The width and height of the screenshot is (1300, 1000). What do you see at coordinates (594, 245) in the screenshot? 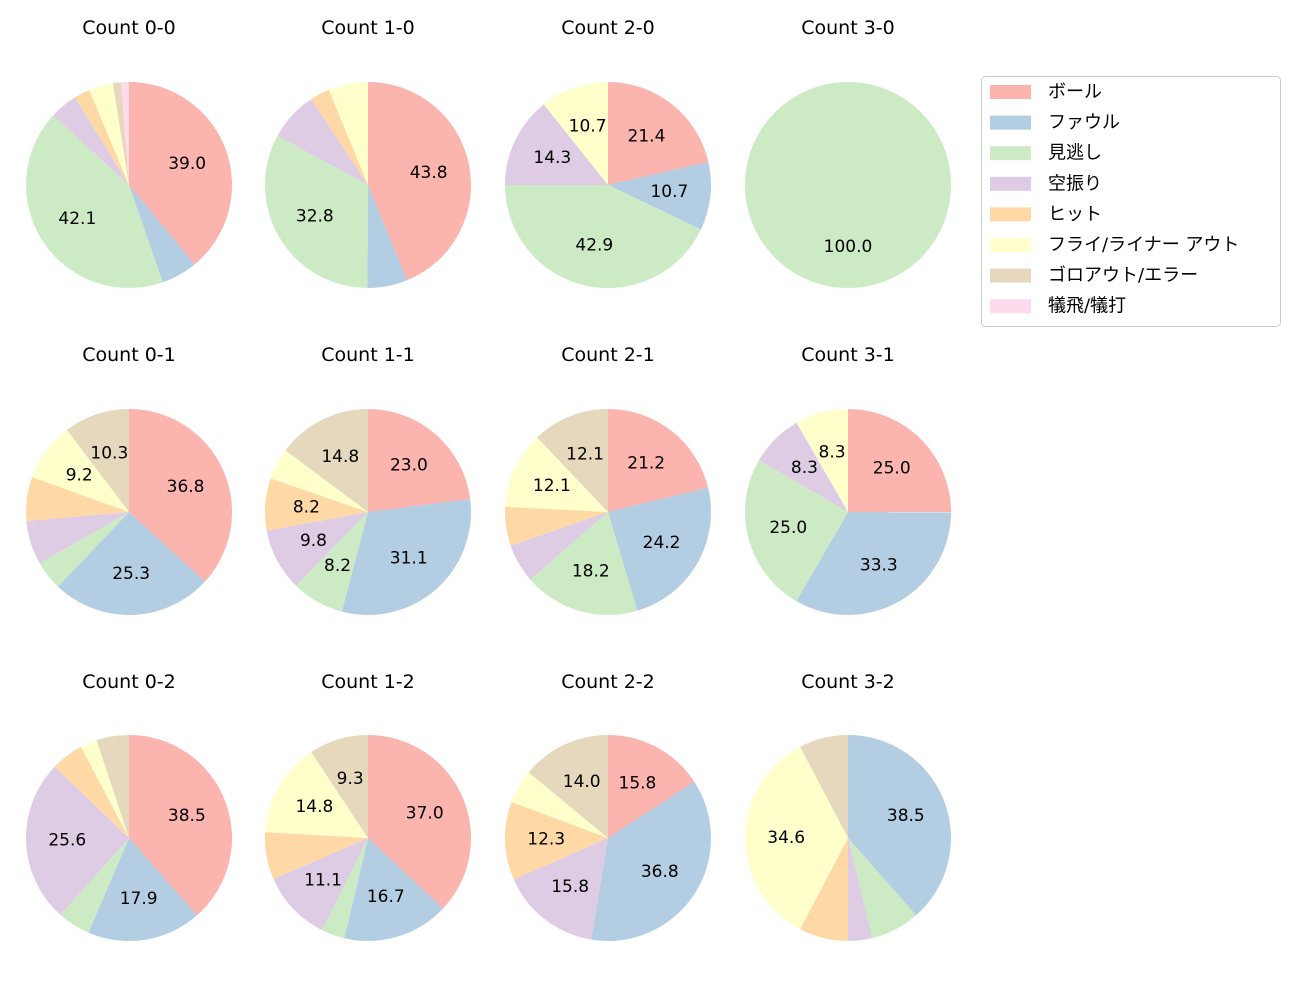
I see `slice-label: 42.9` at bounding box center [594, 245].